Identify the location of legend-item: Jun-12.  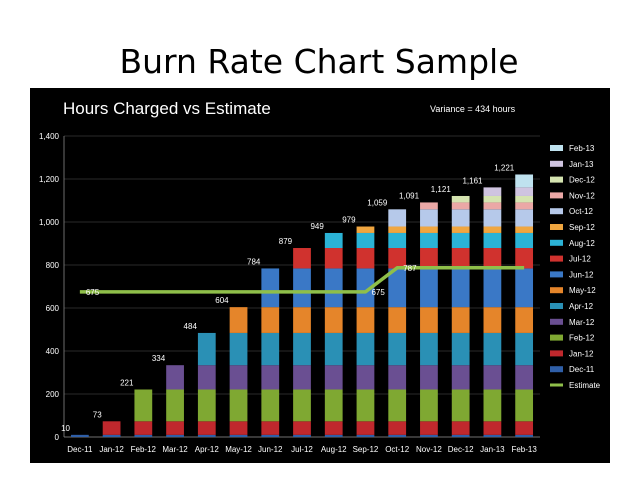
(572, 274).